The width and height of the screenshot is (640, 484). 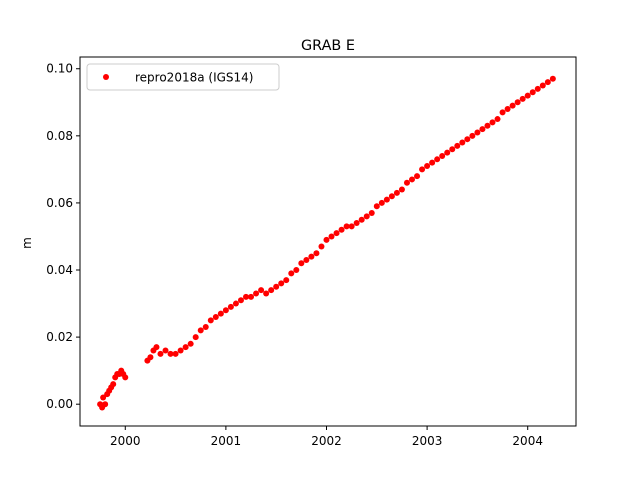 I want to click on legend-marker, so click(x=106, y=77).